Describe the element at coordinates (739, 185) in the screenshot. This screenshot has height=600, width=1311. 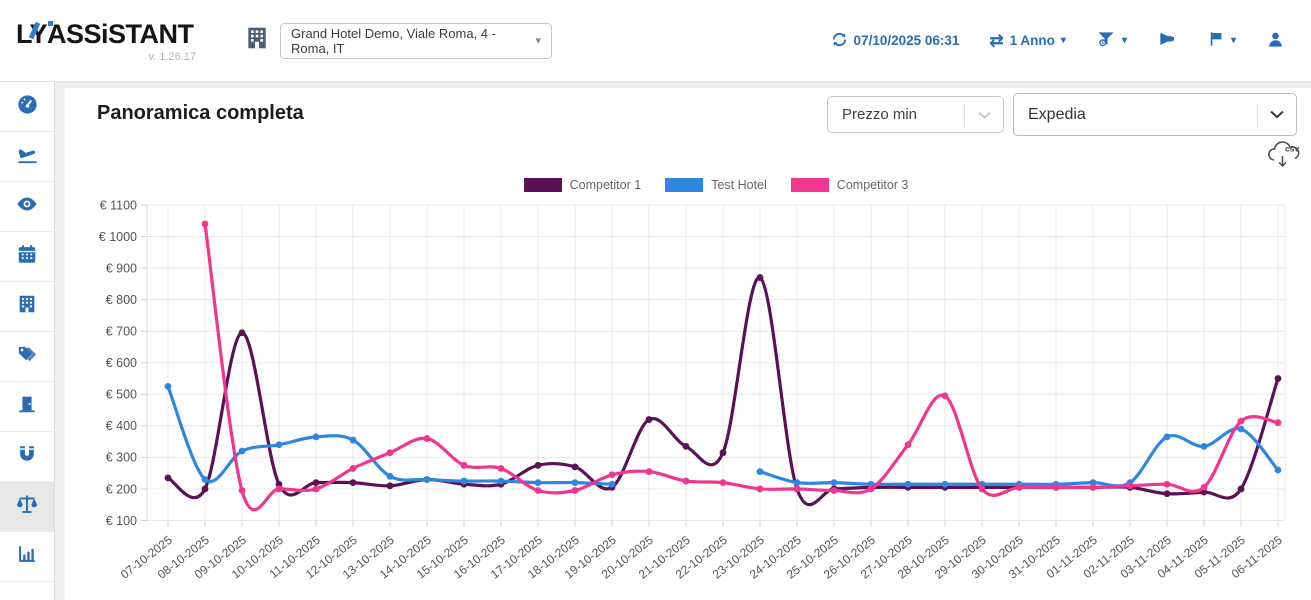
I see `legend-label: Test Hotel` at that location.